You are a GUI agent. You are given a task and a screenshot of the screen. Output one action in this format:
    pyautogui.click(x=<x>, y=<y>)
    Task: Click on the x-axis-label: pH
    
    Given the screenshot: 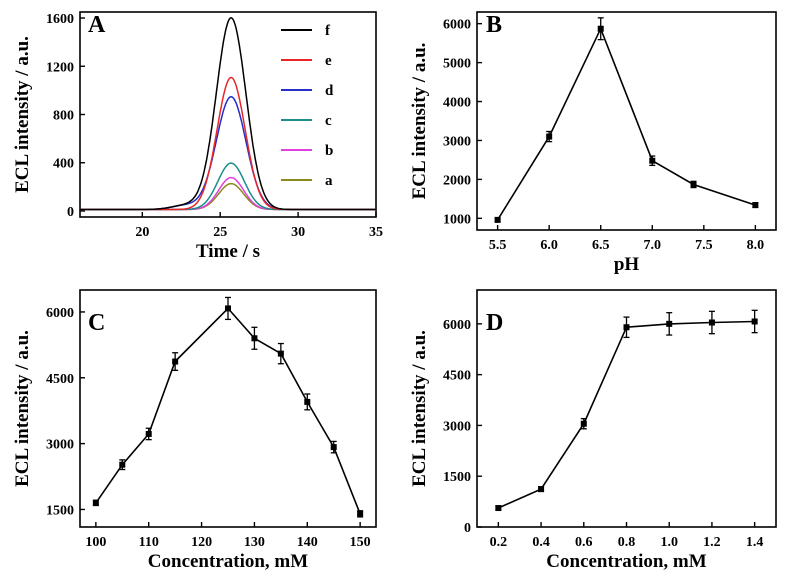 What is the action you would take?
    pyautogui.click(x=627, y=264)
    